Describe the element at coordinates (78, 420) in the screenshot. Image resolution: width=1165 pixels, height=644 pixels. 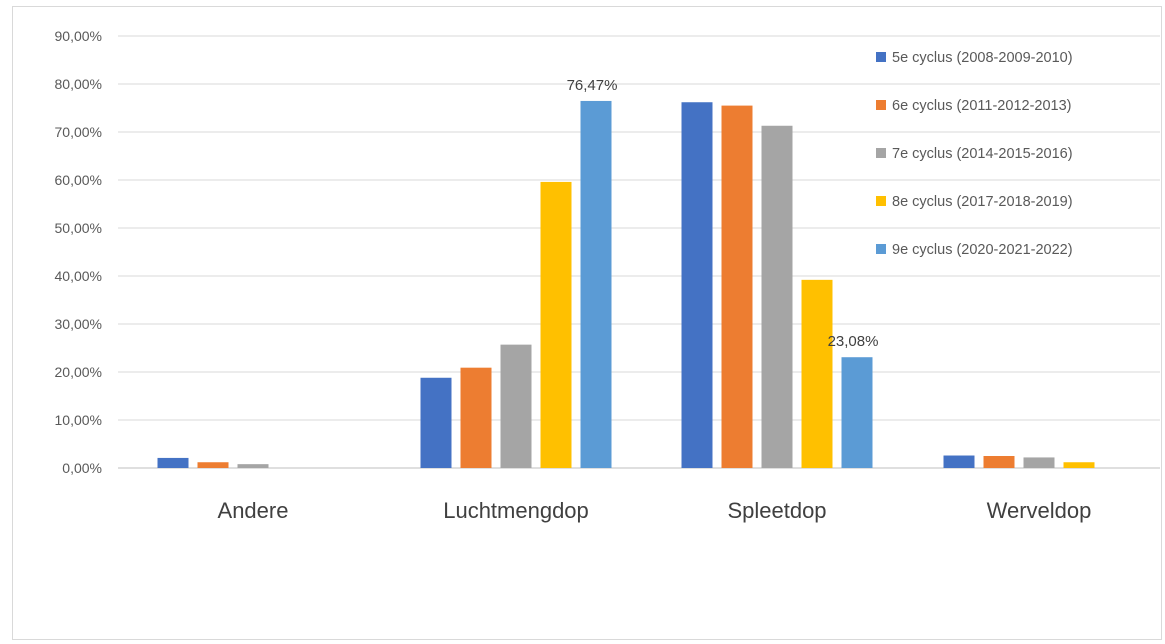
I see `y-tick-label: 10,00%` at that location.